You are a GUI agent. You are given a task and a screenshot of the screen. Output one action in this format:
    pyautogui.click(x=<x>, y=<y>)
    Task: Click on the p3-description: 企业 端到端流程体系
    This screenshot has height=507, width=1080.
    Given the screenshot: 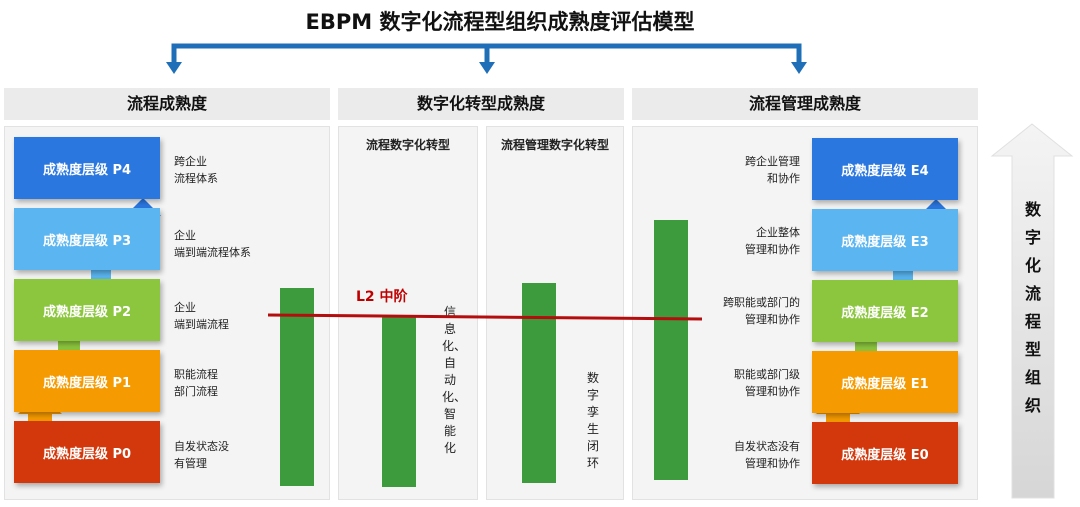 What is the action you would take?
    pyautogui.click(x=212, y=244)
    